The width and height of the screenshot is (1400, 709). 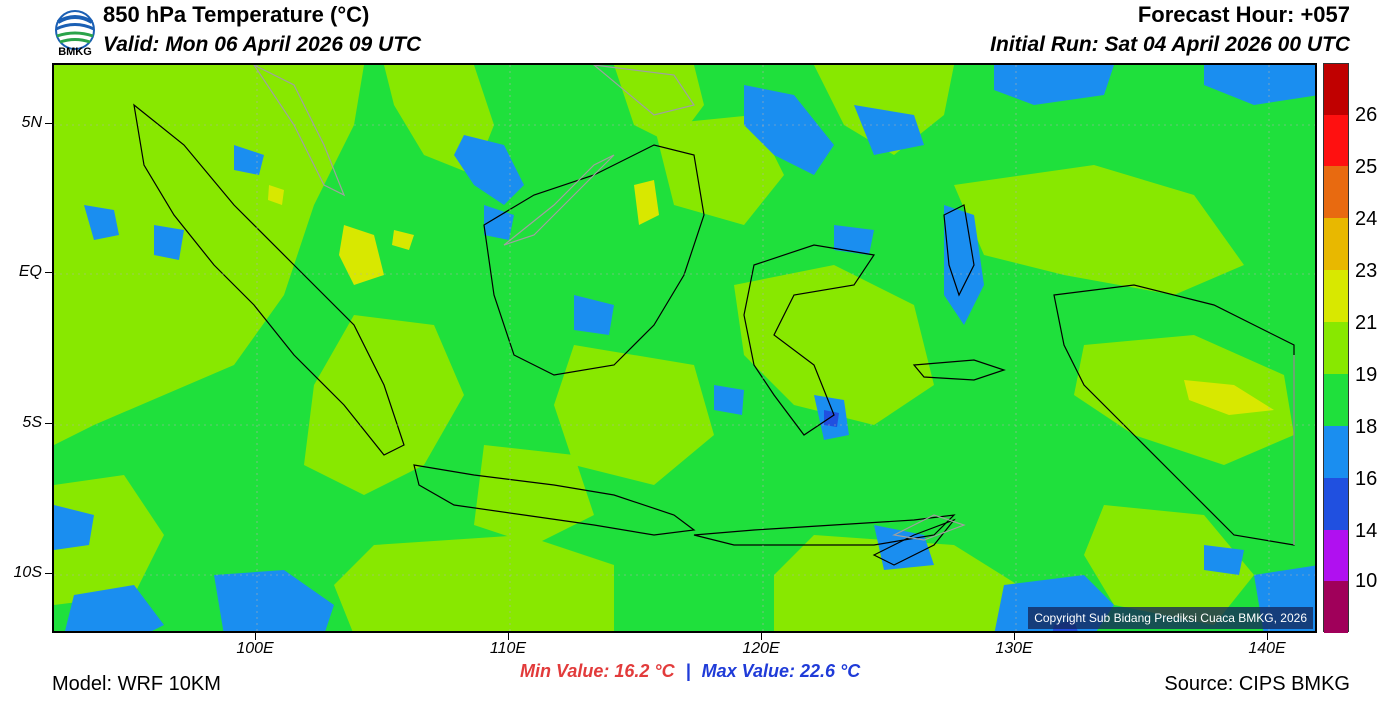 I want to click on sumatra-outline, so click(x=269, y=279).